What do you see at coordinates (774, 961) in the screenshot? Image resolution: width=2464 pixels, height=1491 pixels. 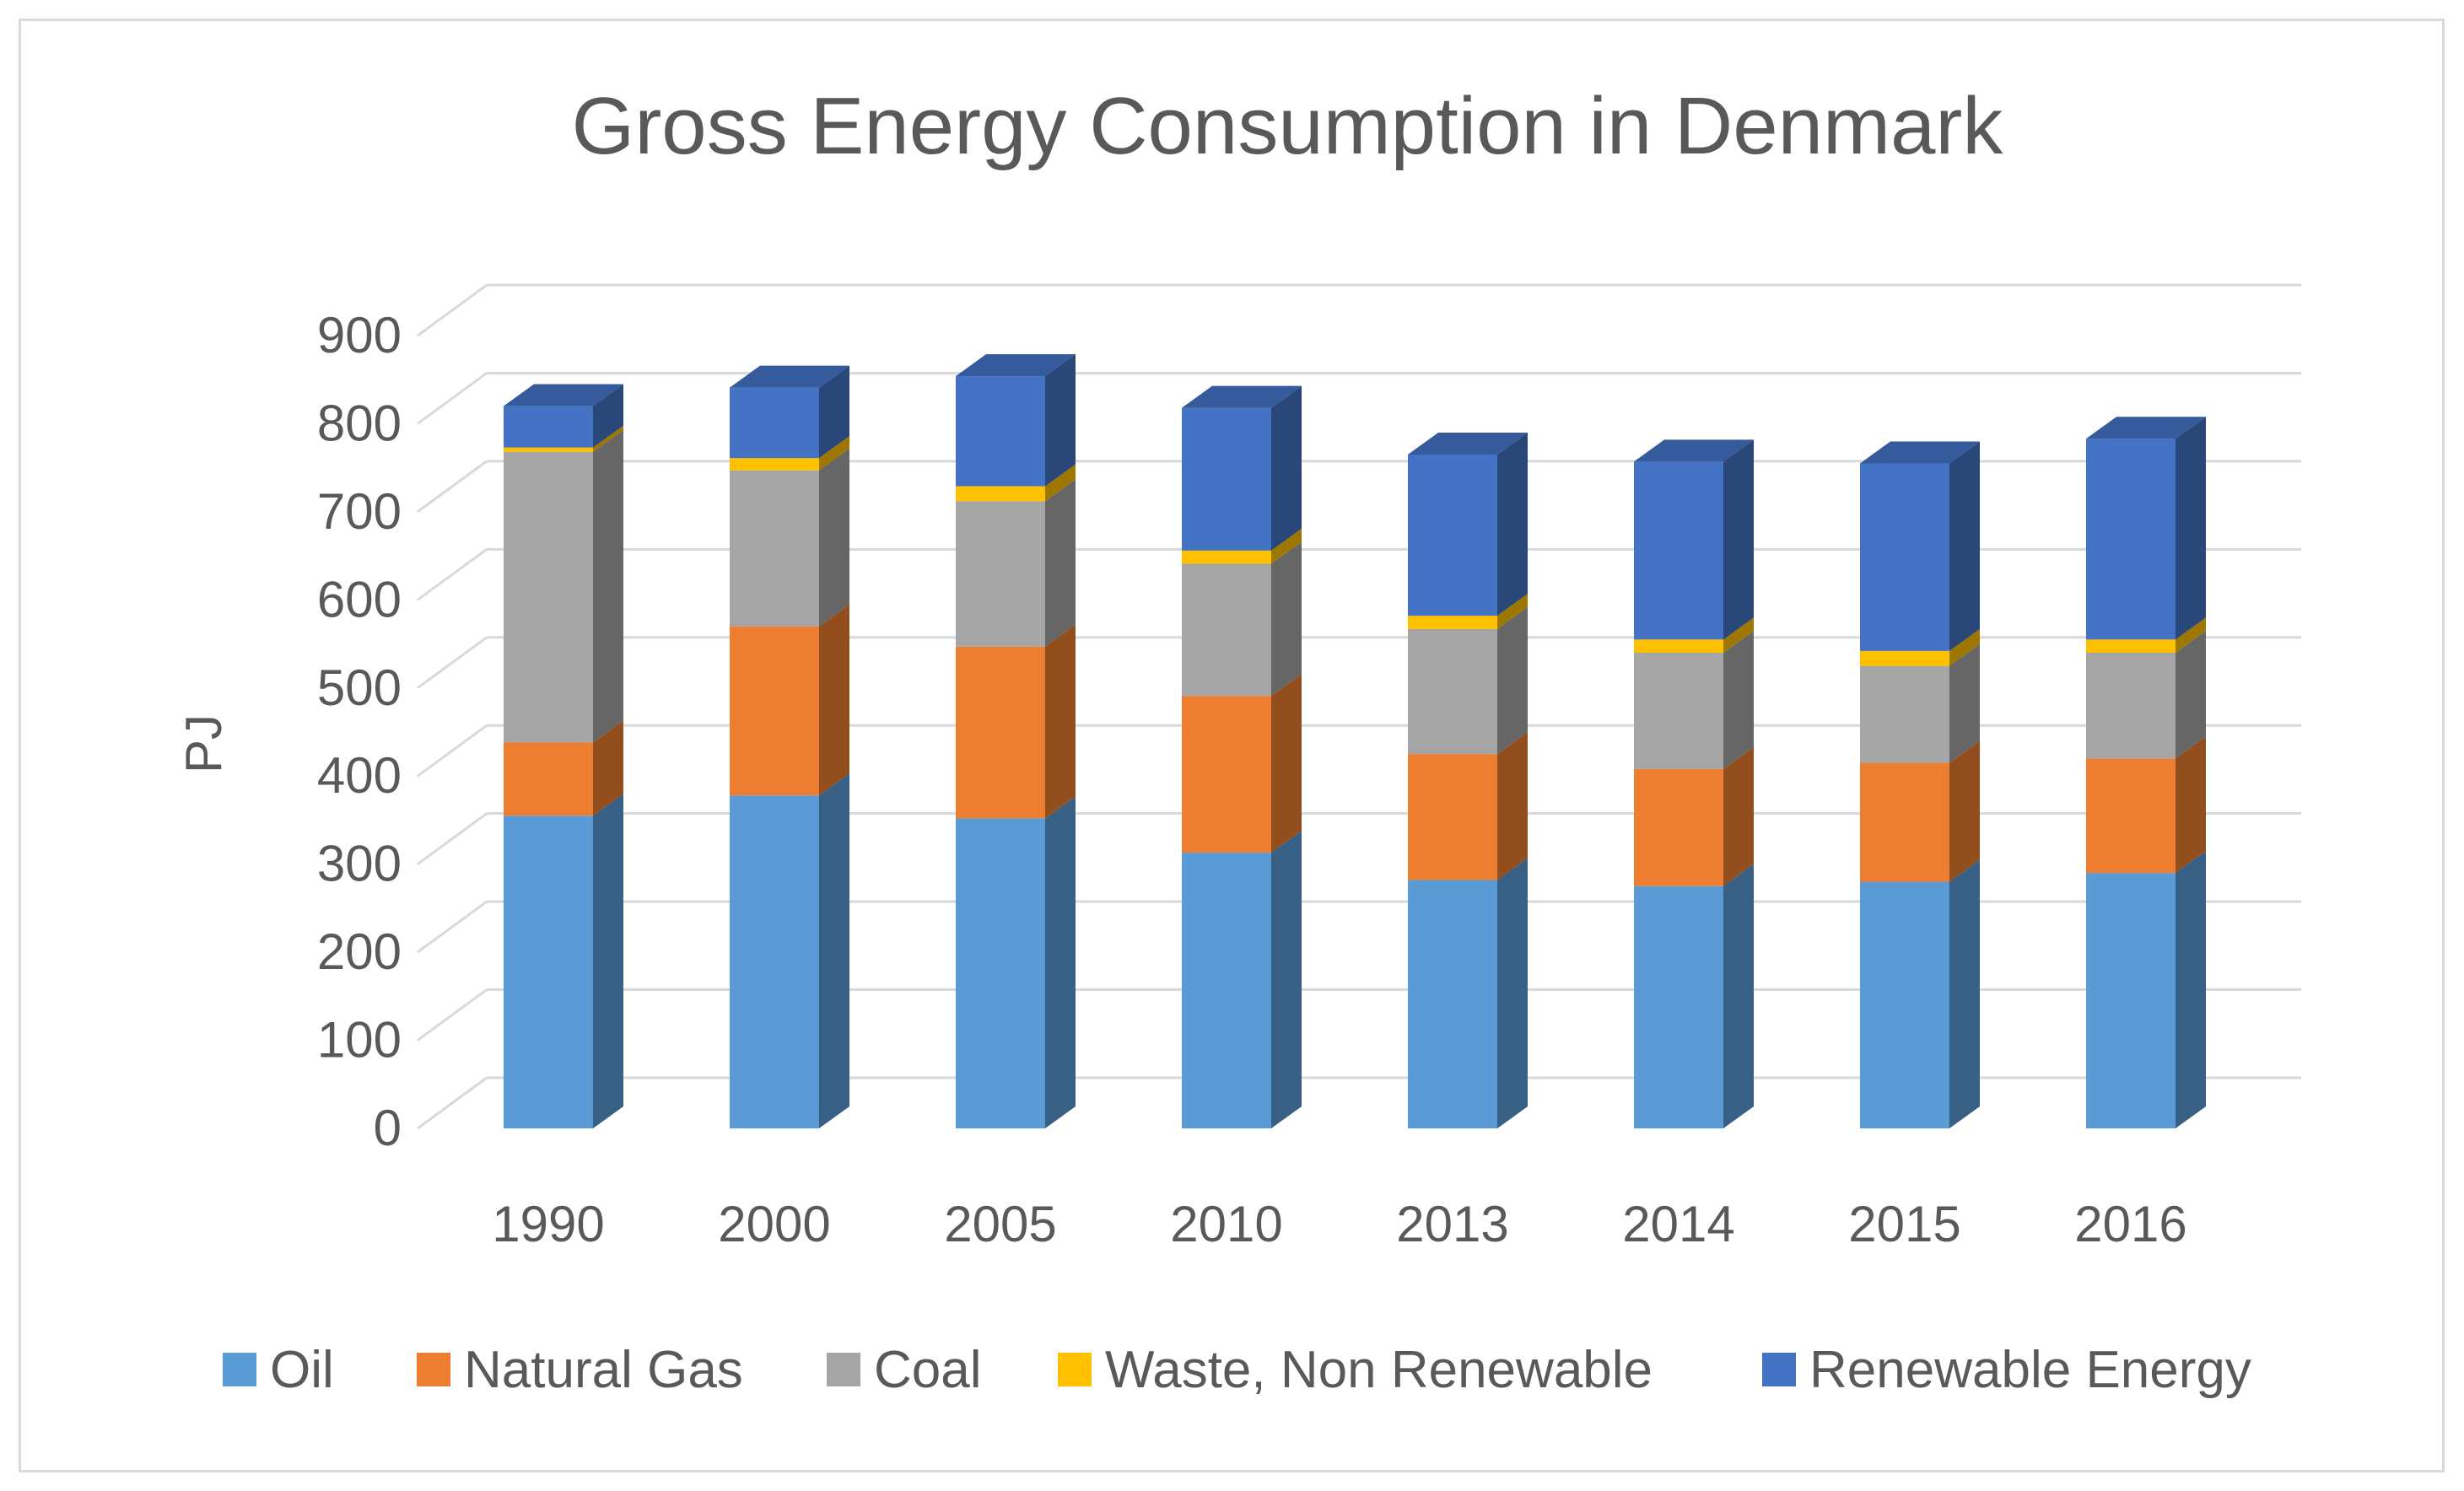 I see `bar-2000-oil` at bounding box center [774, 961].